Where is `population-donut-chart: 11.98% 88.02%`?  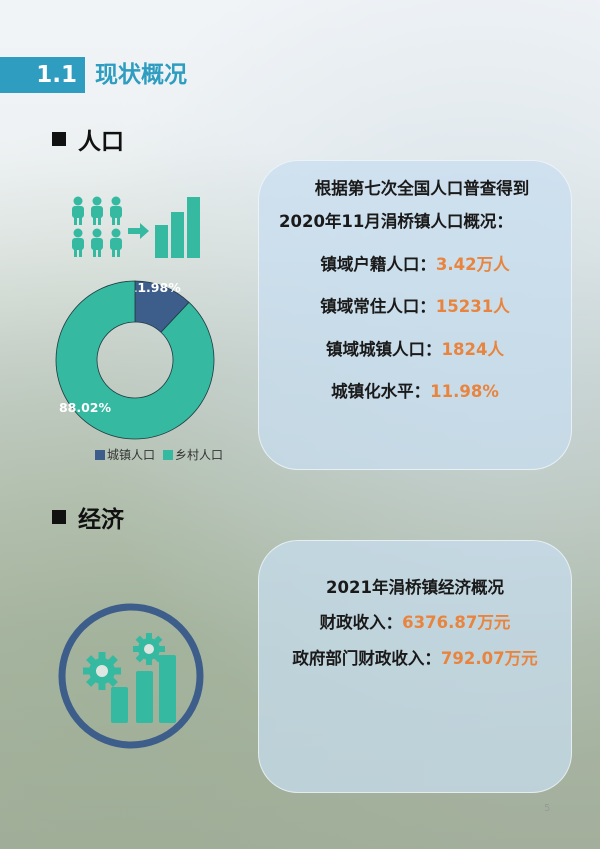
population-donut-chart: 11.98% 88.02% is located at coordinates (135, 360).